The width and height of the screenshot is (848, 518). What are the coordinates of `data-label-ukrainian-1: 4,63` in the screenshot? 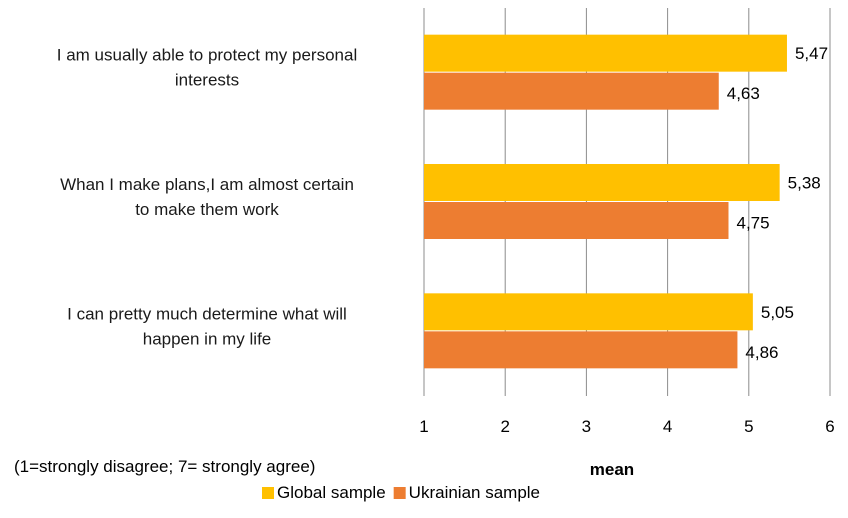 It's located at (743, 93).